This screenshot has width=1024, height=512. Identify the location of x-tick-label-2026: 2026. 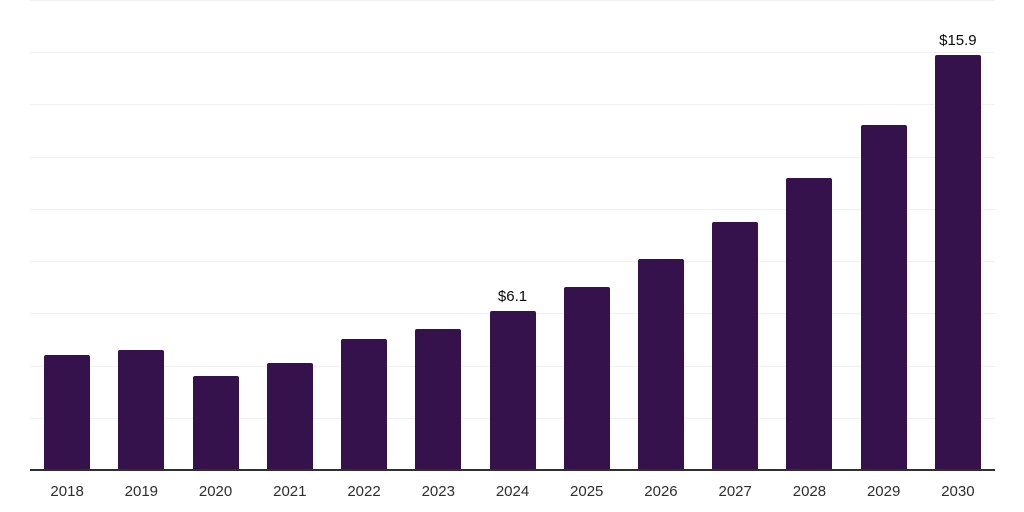
(661, 491).